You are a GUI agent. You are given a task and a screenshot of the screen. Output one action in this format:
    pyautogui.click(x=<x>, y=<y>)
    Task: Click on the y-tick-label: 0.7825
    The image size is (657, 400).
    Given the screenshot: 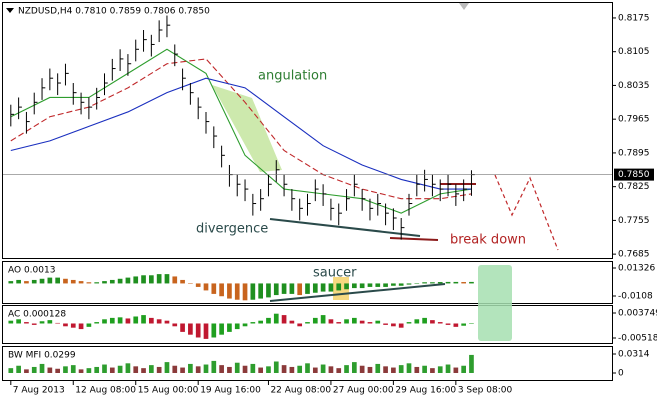 What is the action you would take?
    pyautogui.click(x=634, y=187)
    